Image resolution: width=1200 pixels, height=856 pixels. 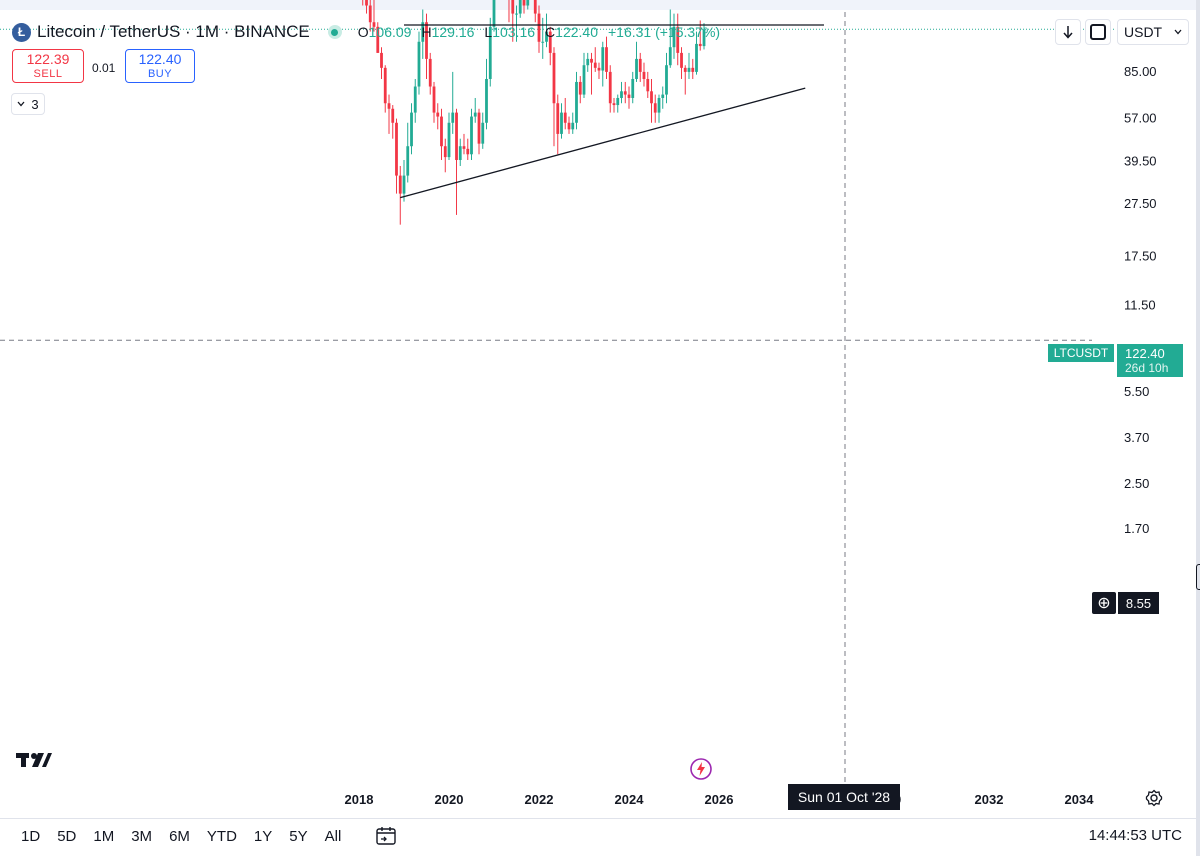 What do you see at coordinates (1145, 353) in the screenshot?
I see `last-price: 122.40` at bounding box center [1145, 353].